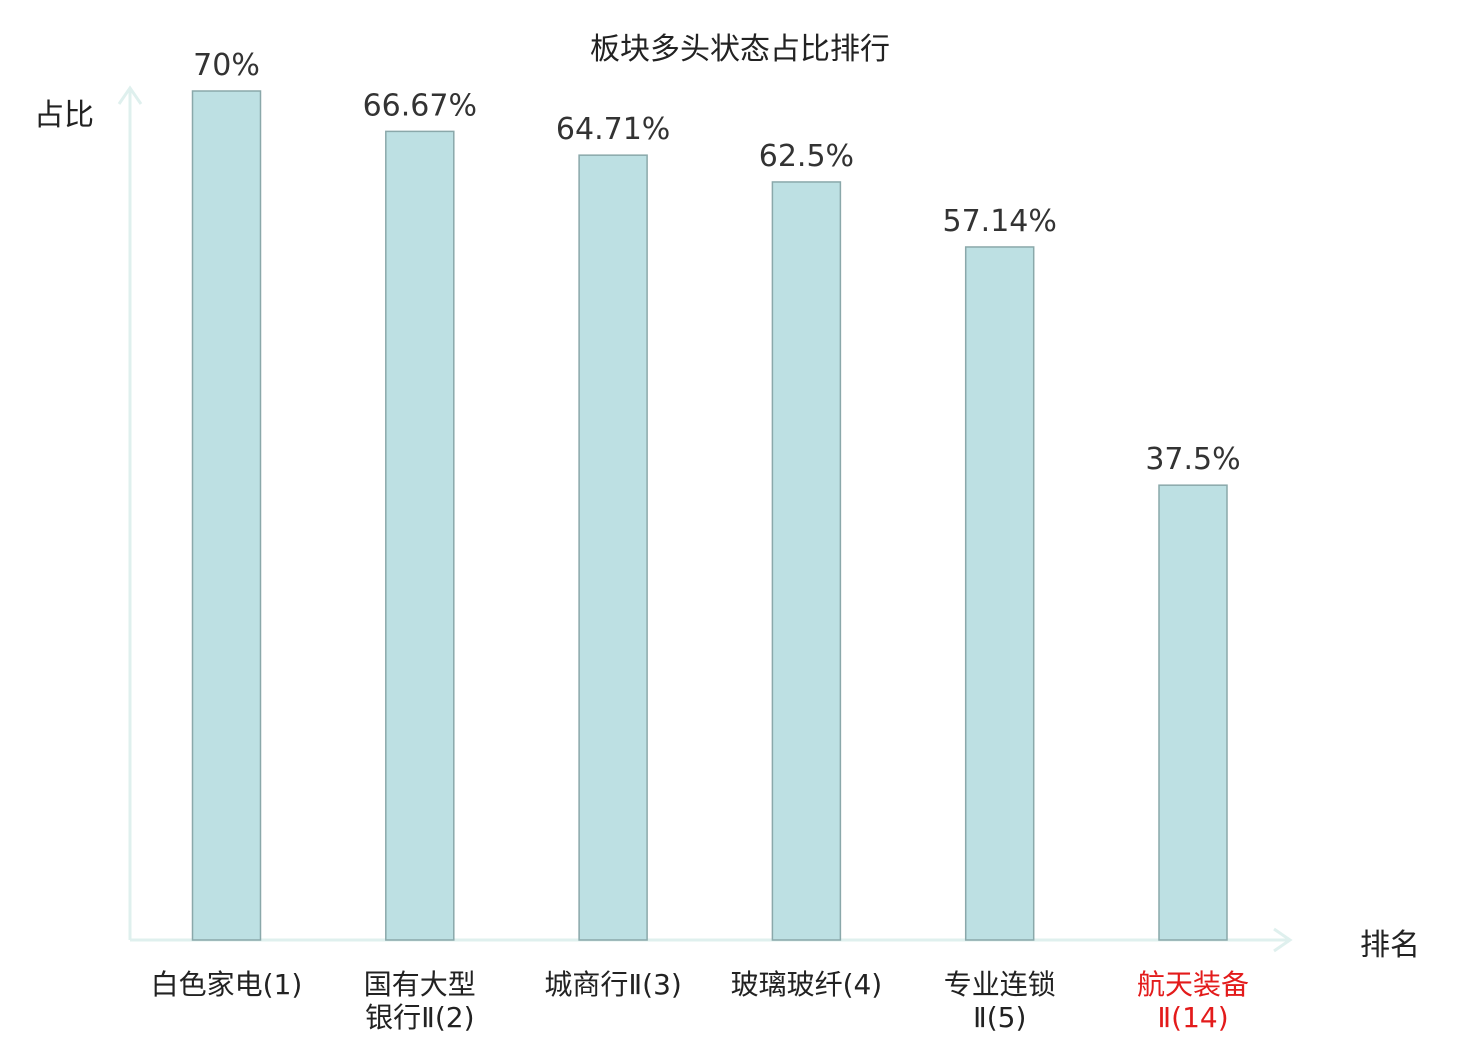 This screenshot has width=1480, height=1040. What do you see at coordinates (420, 105) in the screenshot?
I see `data-label: 66.67%` at bounding box center [420, 105].